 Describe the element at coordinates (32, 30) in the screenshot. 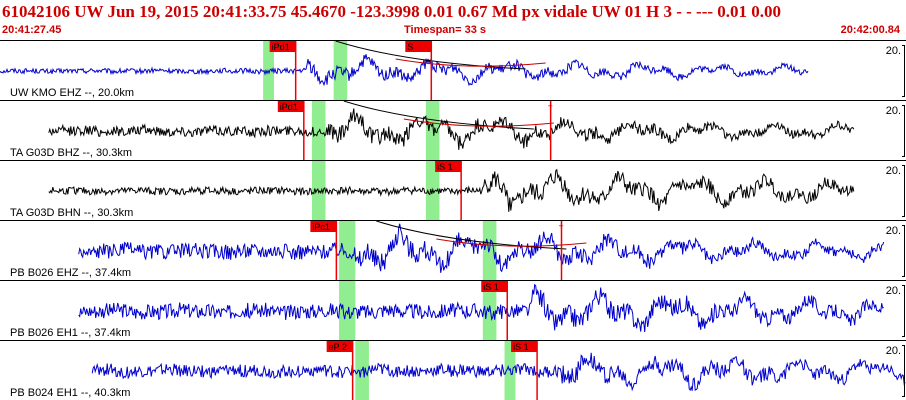

I see `start-time: 20:41:27.45` at that location.